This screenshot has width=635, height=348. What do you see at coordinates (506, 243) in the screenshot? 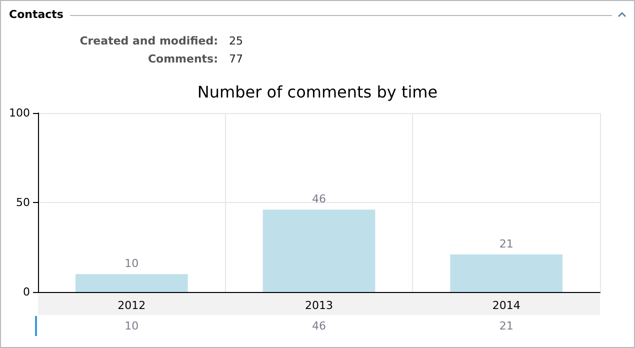
I see `annotation: 21` at bounding box center [506, 243].